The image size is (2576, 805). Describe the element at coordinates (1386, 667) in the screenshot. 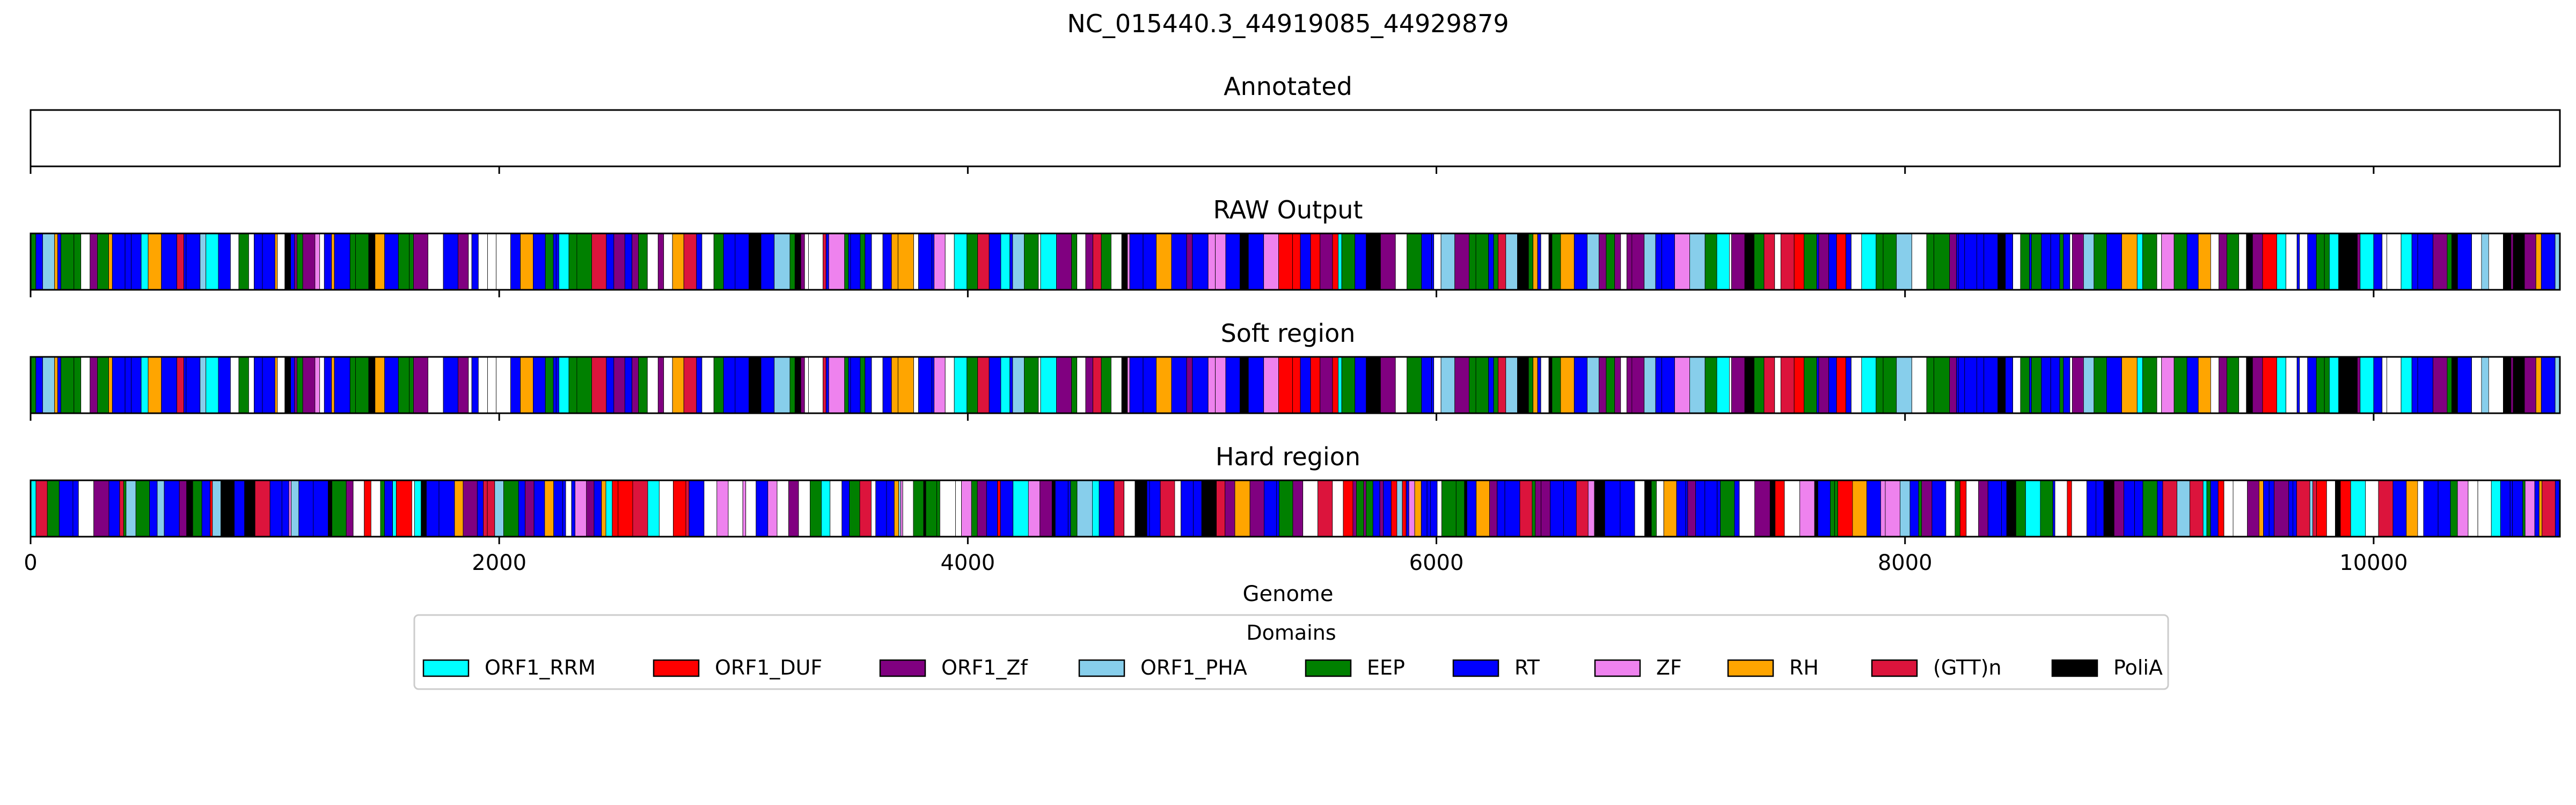

I see `legend-label: EEP` at that location.